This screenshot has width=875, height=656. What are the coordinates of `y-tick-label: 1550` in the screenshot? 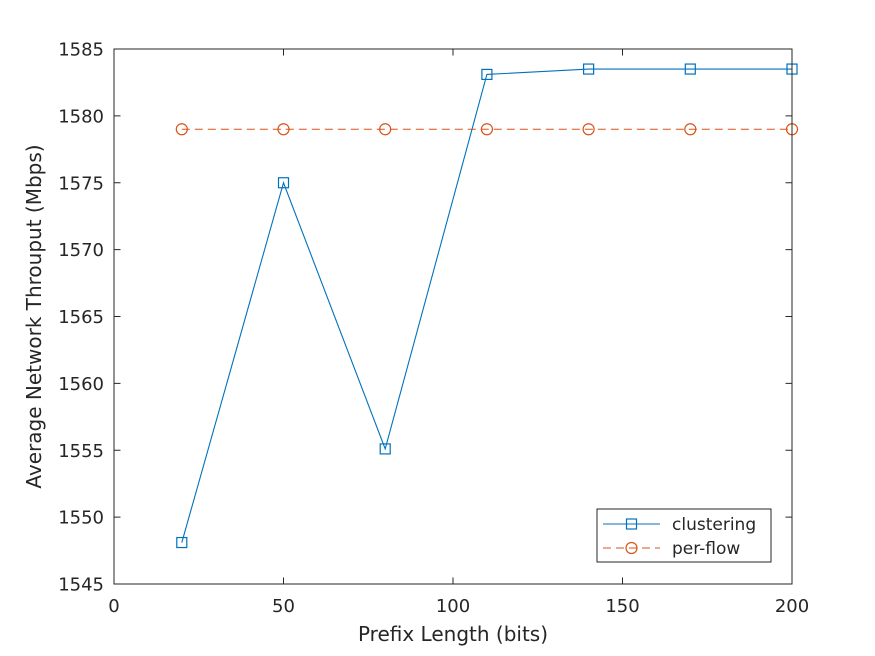 It's located at (81, 518).